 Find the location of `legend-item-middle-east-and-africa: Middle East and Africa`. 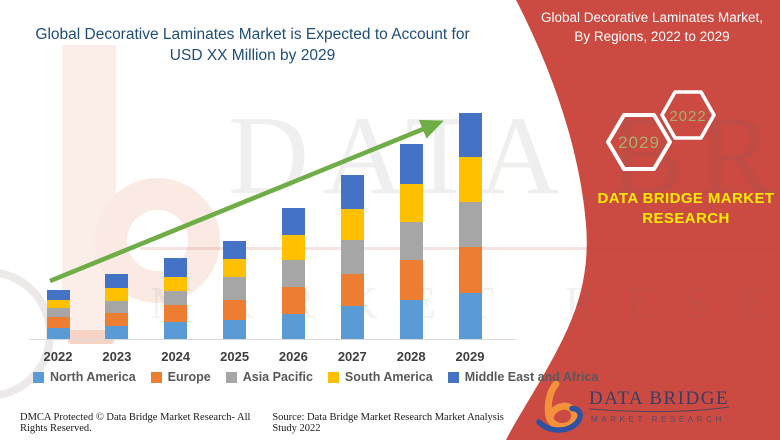

legend-item-middle-east-and-africa: Middle East and Africa is located at coordinates (523, 377).